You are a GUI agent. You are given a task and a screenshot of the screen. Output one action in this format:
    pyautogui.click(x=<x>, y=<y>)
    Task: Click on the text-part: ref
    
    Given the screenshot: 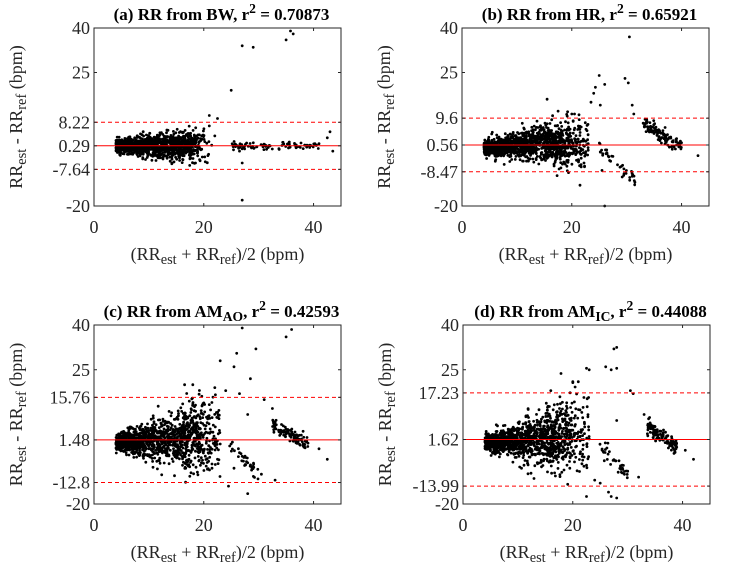 What is the action you would take?
    pyautogui.click(x=390, y=102)
    